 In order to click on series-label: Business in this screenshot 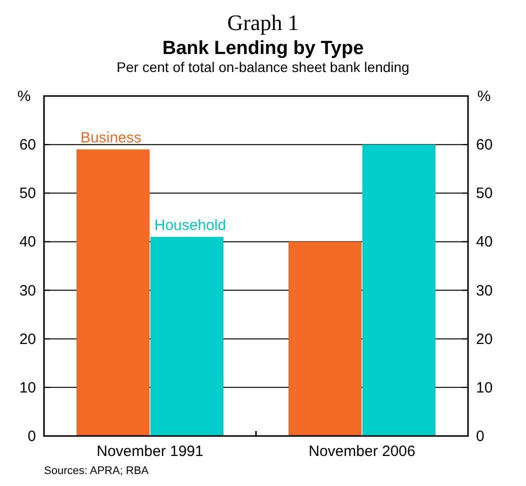, I will do `click(111, 137)`.